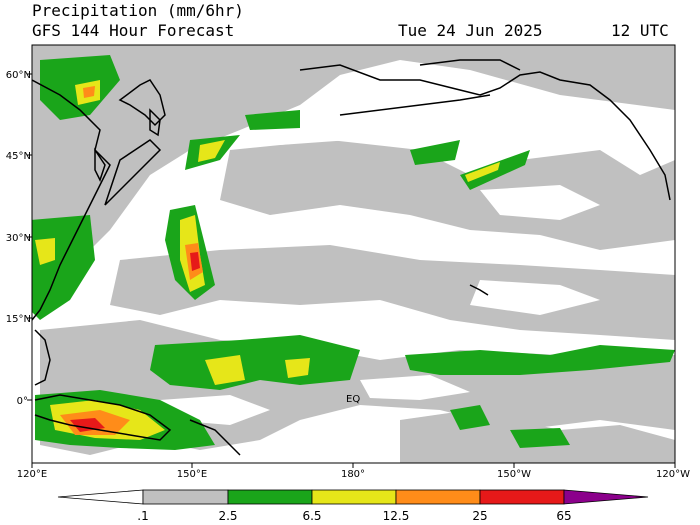 Image resolution: width=700 pixels, height=525 pixels. I want to click on lat-tick-label: 30°N, so click(18, 238).